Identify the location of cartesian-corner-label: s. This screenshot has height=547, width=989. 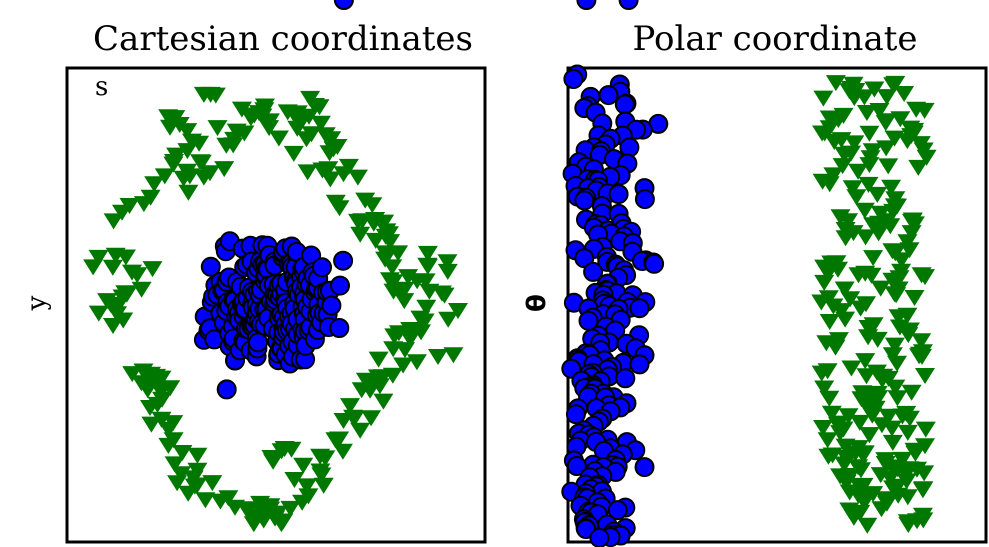
(101, 87).